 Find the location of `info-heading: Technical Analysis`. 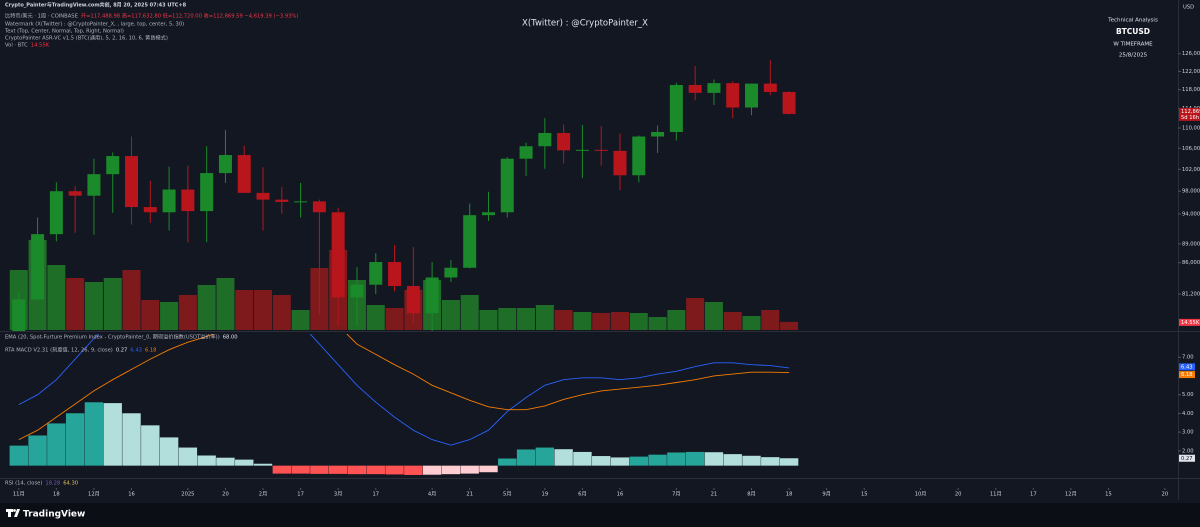

info-heading: Technical Analysis is located at coordinates (1132, 21).